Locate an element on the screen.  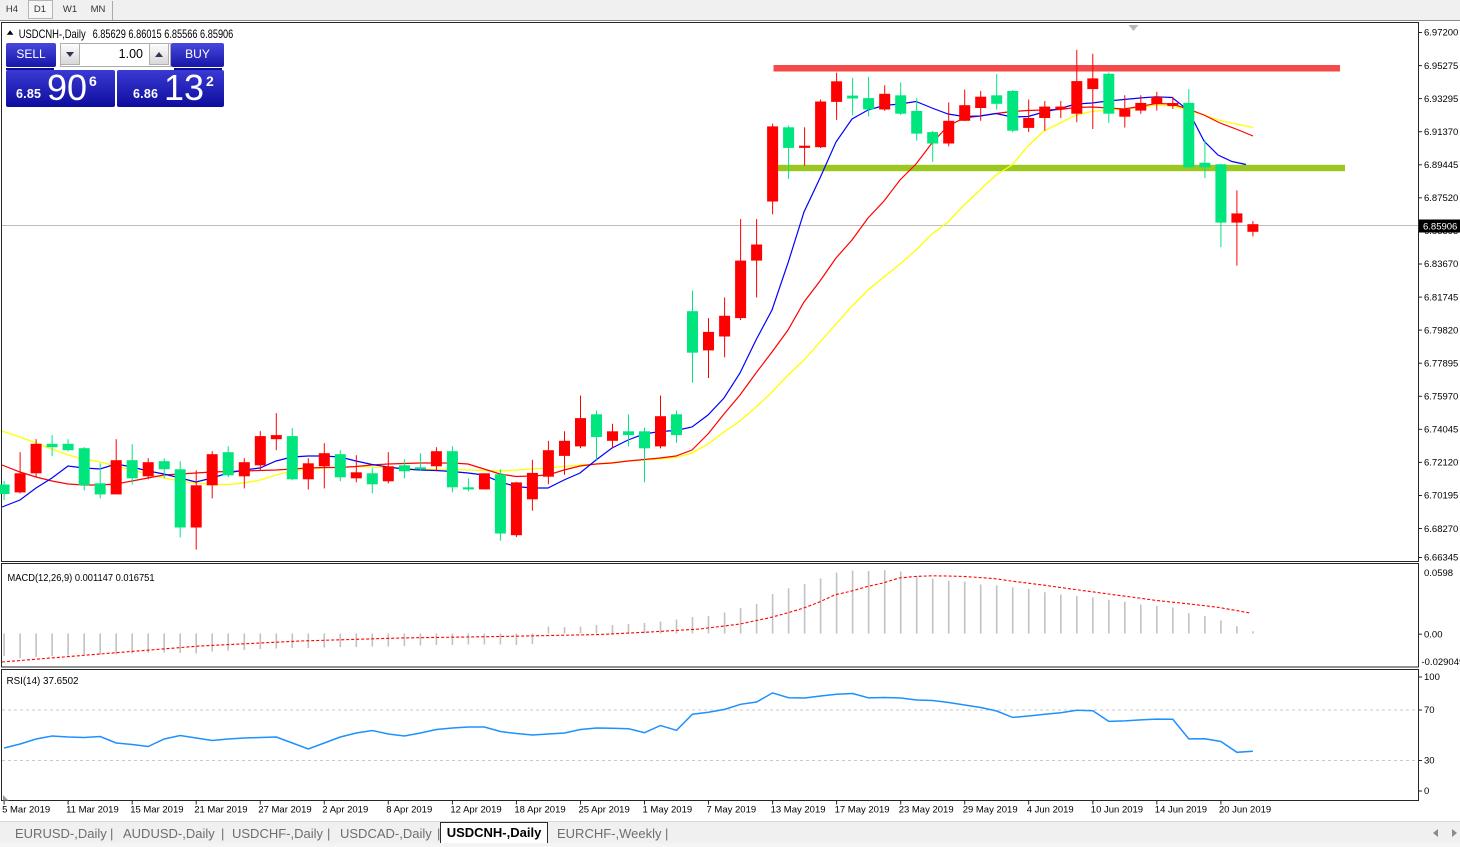
svg-text: 6.81745 is located at coordinates (1441, 297).